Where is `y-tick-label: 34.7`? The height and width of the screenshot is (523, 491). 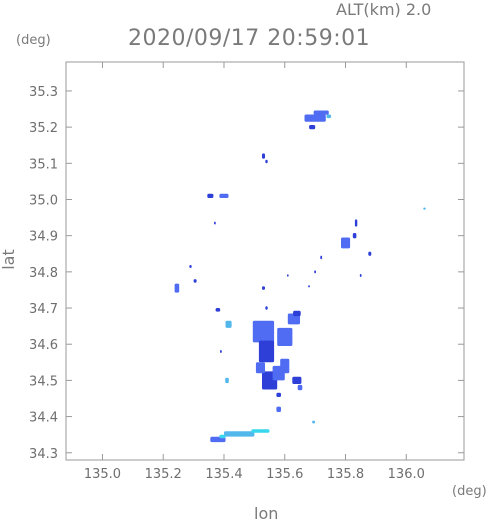 y-tick-label: 34.7 is located at coordinates (43, 309).